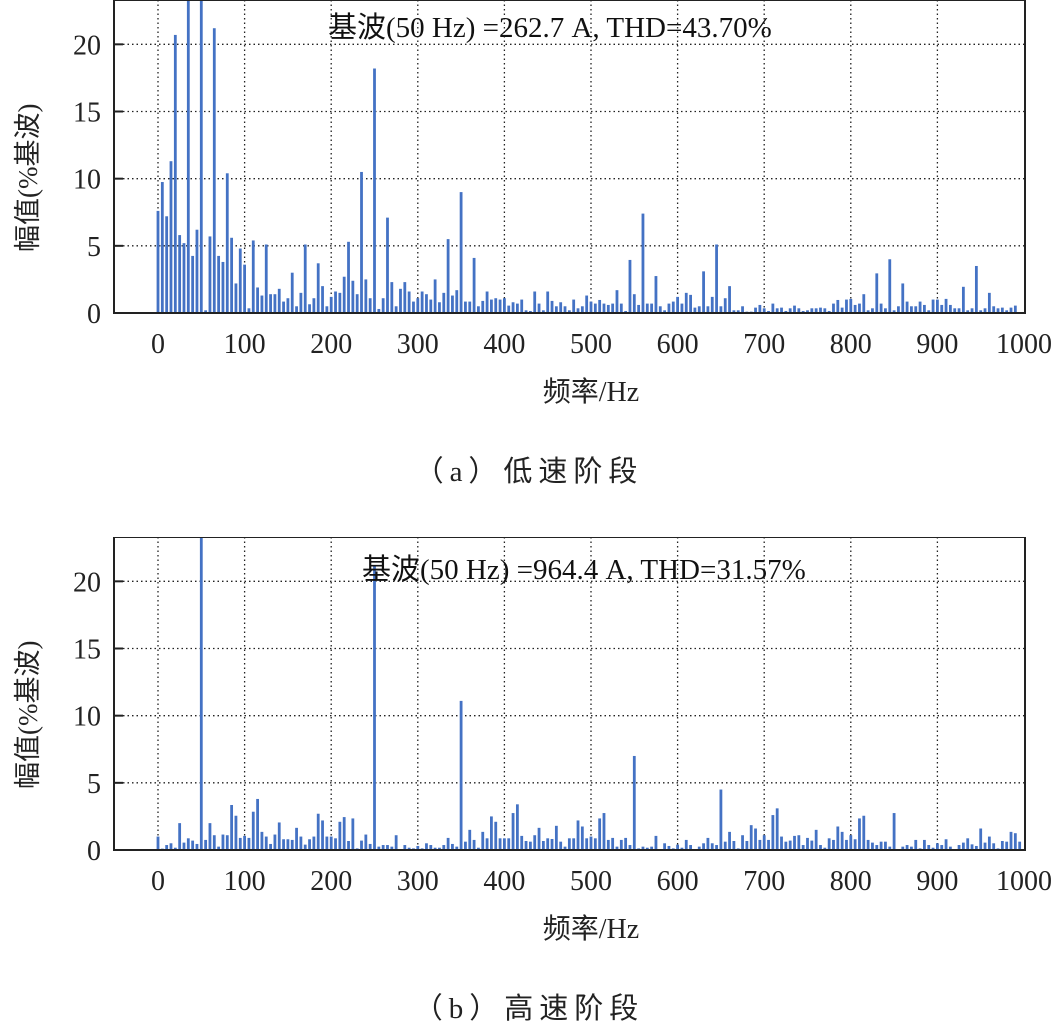 This screenshot has width=1058, height=1027. Describe the element at coordinates (87, 649) in the screenshot. I see `y-tick-label: 15` at that location.